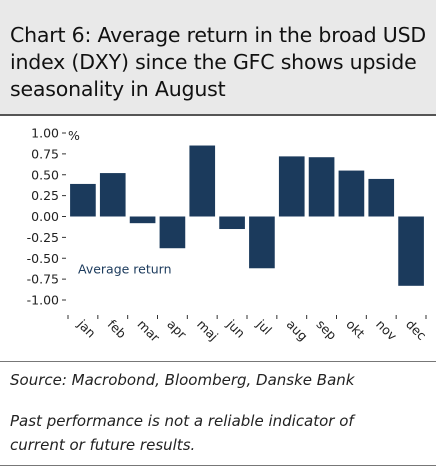 The image size is (436, 474). Describe the element at coordinates (45, 174) in the screenshot. I see `y-tick-label: 0.50` at that location.